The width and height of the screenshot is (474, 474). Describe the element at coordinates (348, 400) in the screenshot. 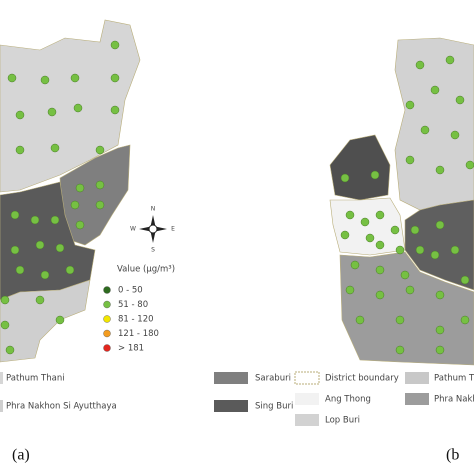

I see `legend-label: Ang Thong` at that location.